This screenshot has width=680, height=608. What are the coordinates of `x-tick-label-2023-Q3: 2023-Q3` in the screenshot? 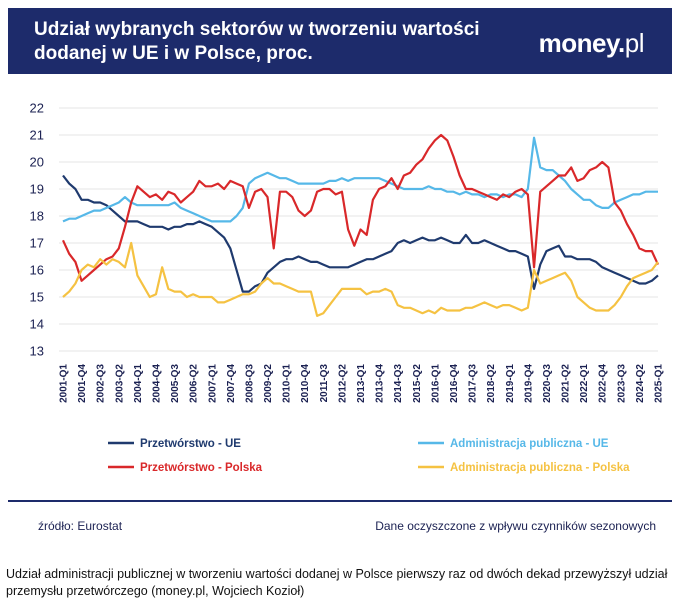 It's located at (621, 383).